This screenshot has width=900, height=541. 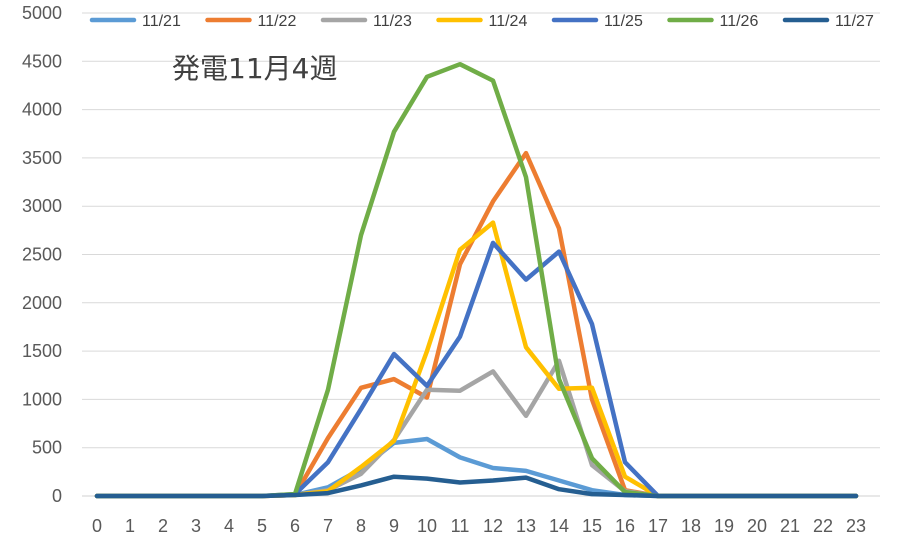 What do you see at coordinates (856, 526) in the screenshot?
I see `x-tick-label: 23` at bounding box center [856, 526].